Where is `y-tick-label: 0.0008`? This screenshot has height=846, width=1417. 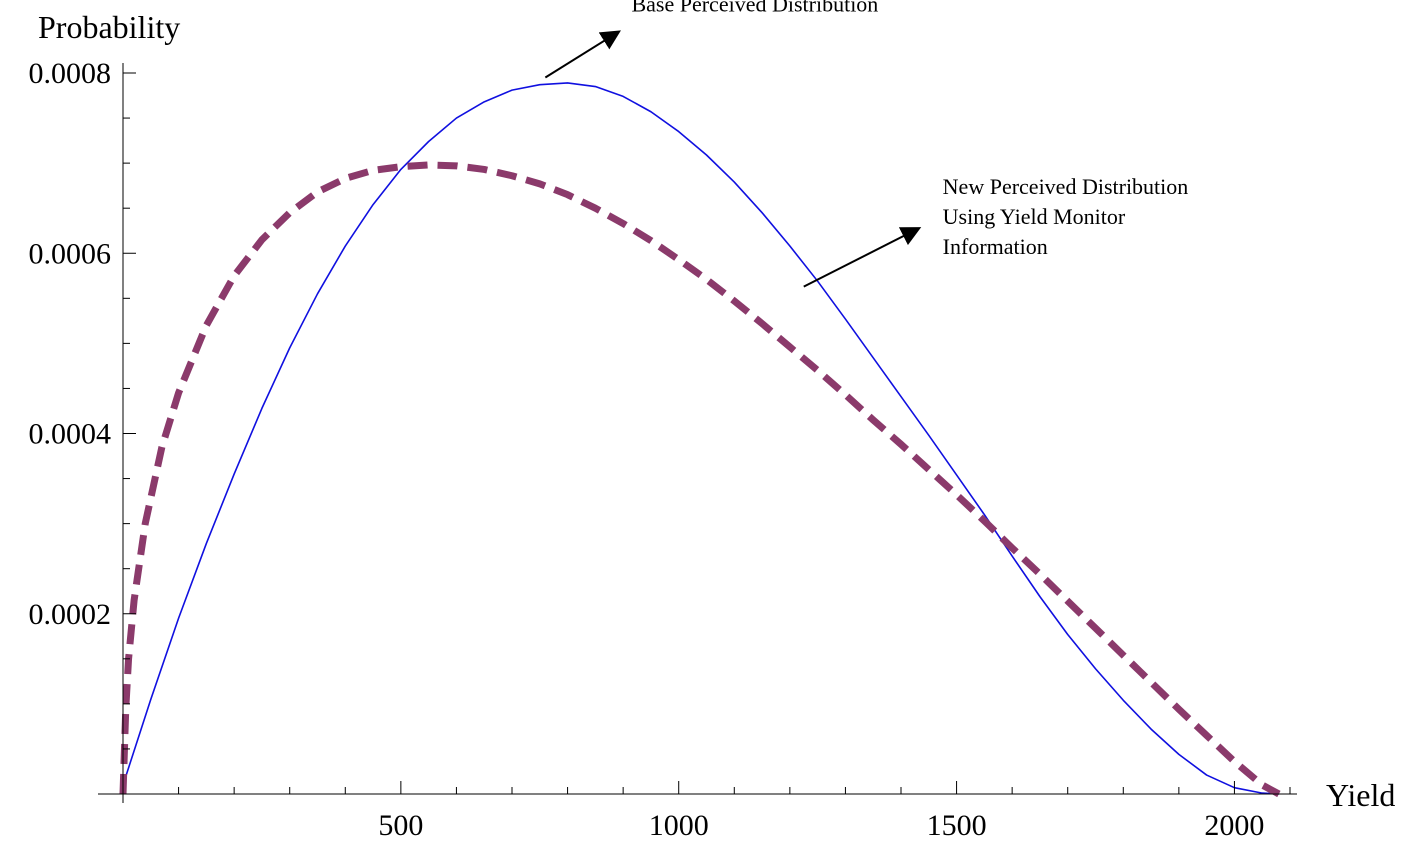 y-tick-label: 0.0008 is located at coordinates (70, 73).